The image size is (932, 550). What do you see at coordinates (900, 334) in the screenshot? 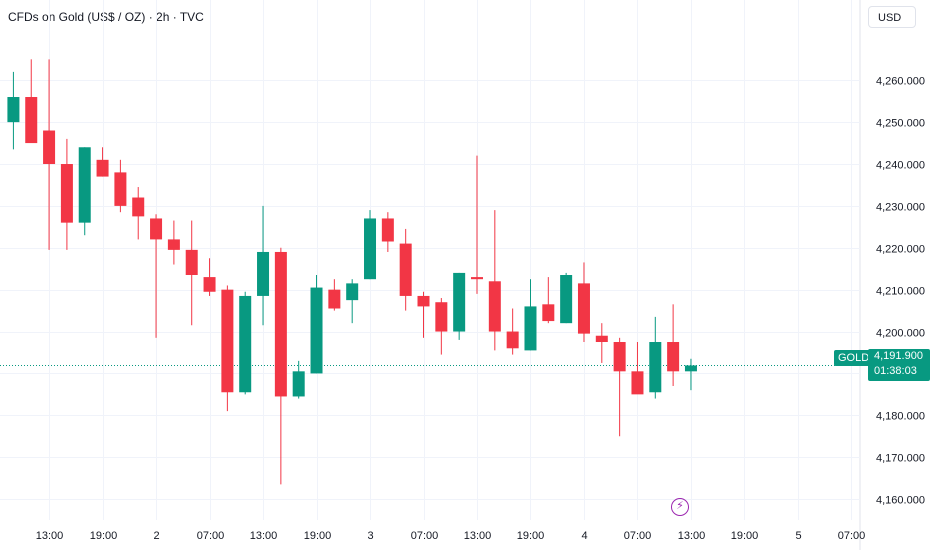
I see `y-tick-label: 4,200.000` at bounding box center [900, 334].